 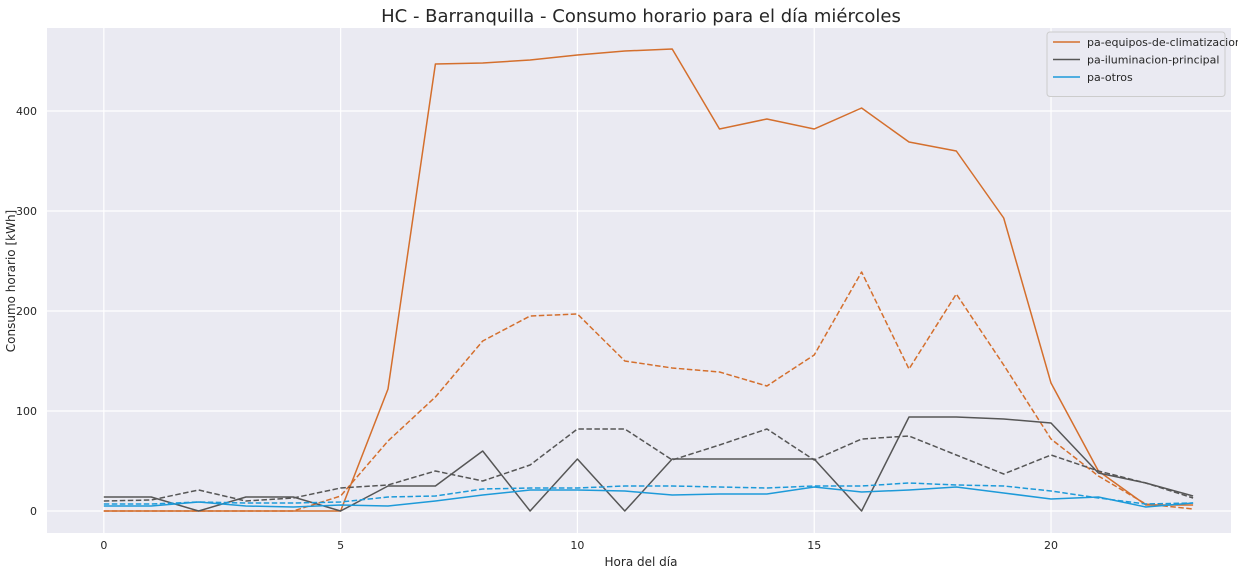 What do you see at coordinates (1162, 42) in the screenshot?
I see `legend-label: pa-equipos-de-climatizacion` at bounding box center [1162, 42].